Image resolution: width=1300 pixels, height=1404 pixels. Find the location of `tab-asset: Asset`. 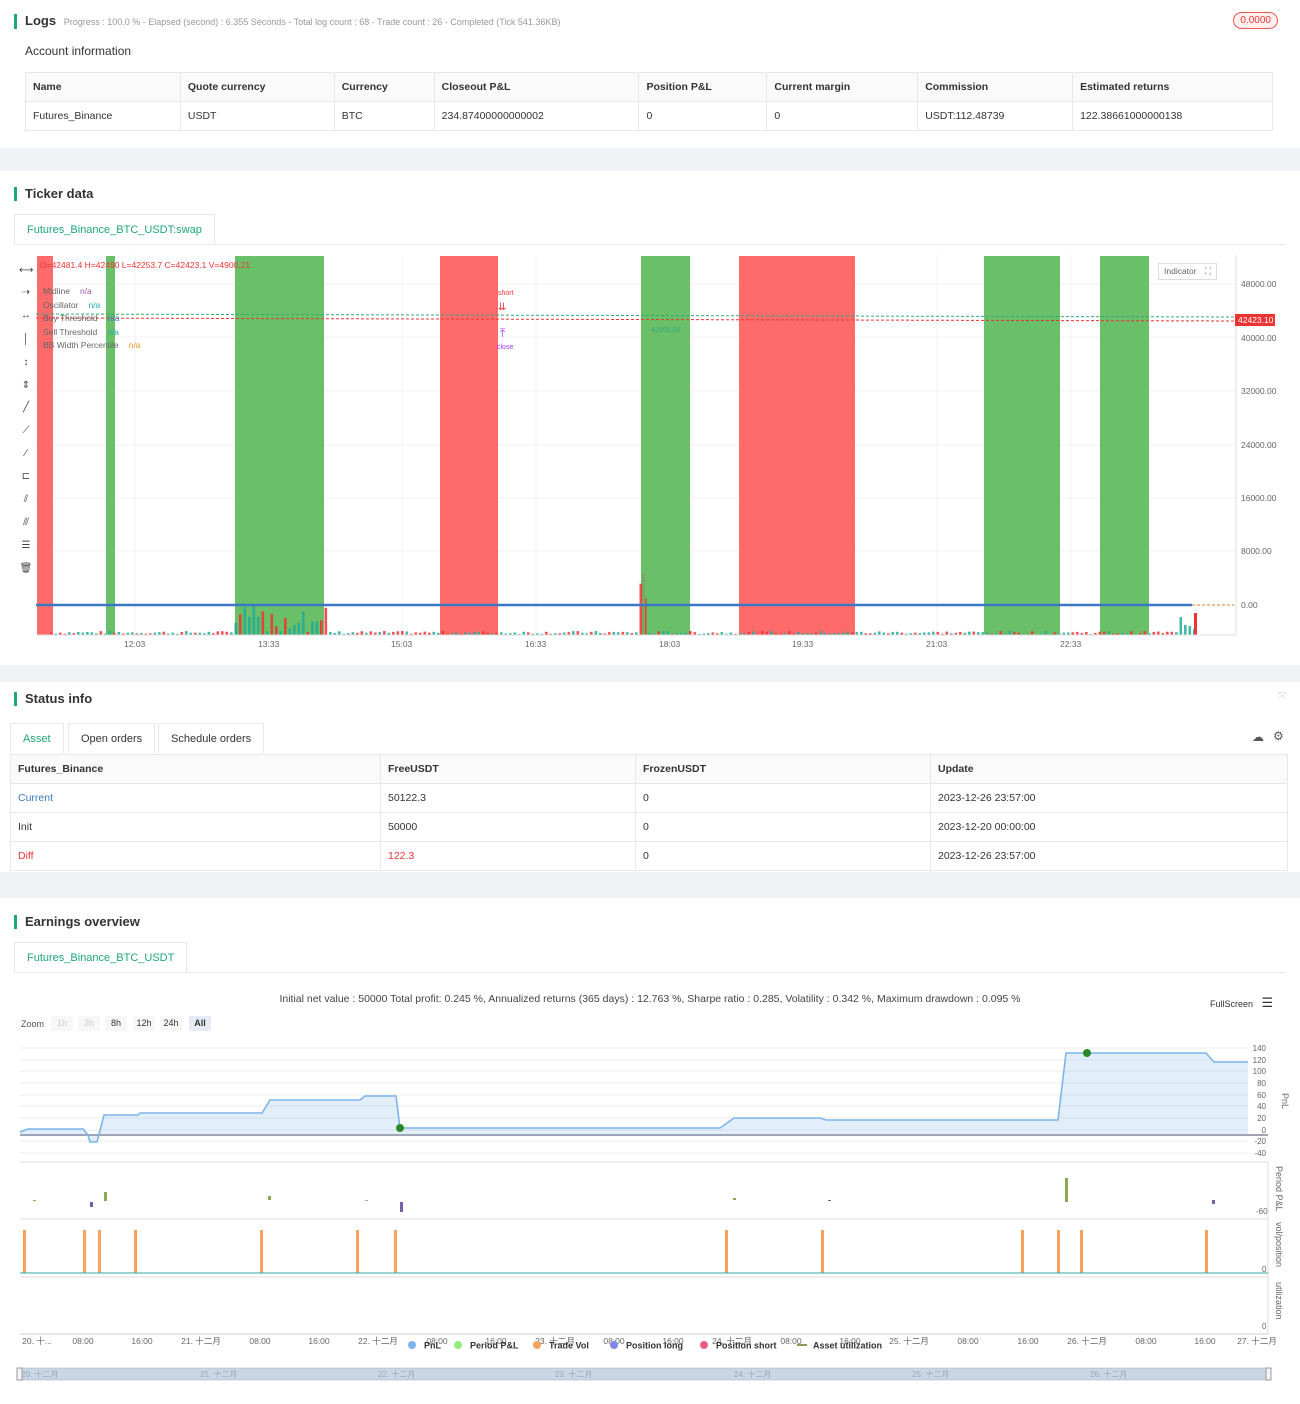

tab-asset: Asset is located at coordinates (37, 738).